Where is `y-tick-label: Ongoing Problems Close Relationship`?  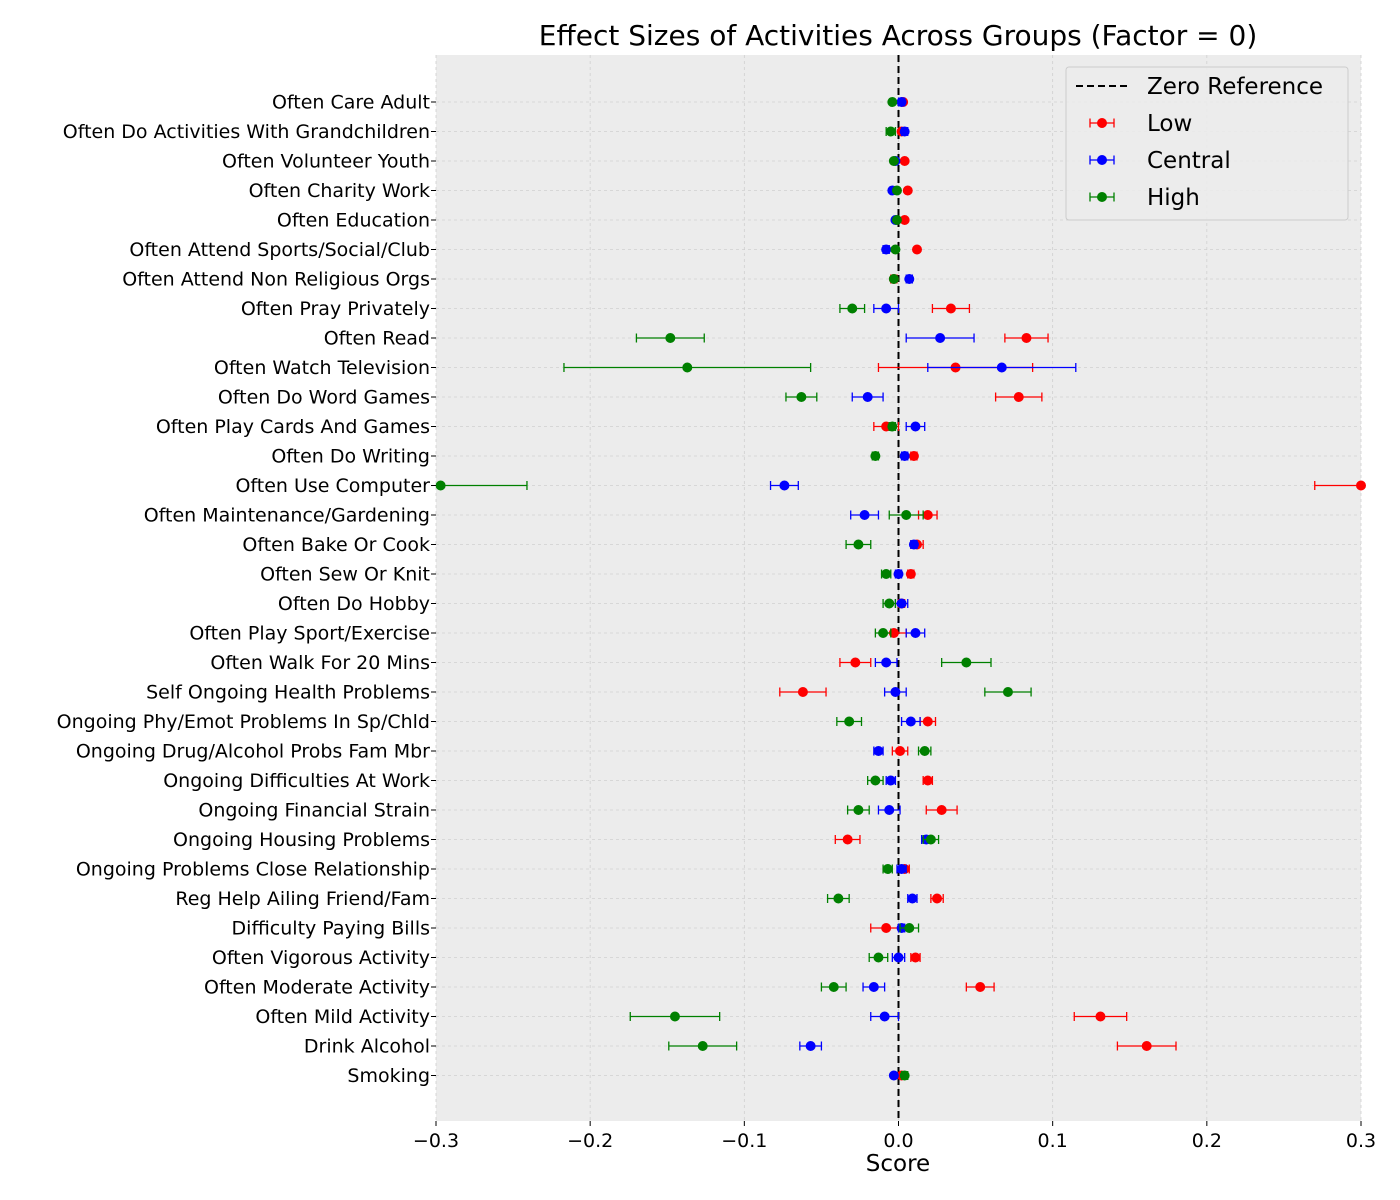
y-tick-label: Ongoing Problems Close Relationship is located at coordinates (253, 870).